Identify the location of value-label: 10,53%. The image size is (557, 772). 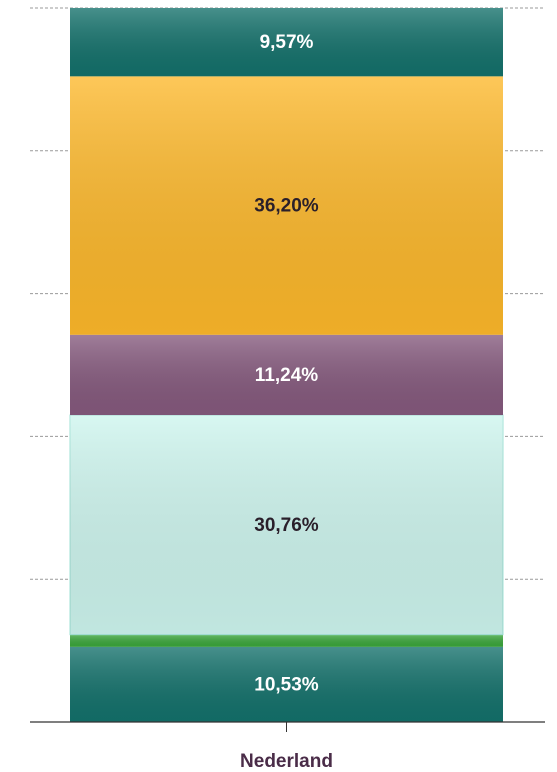
(286, 684).